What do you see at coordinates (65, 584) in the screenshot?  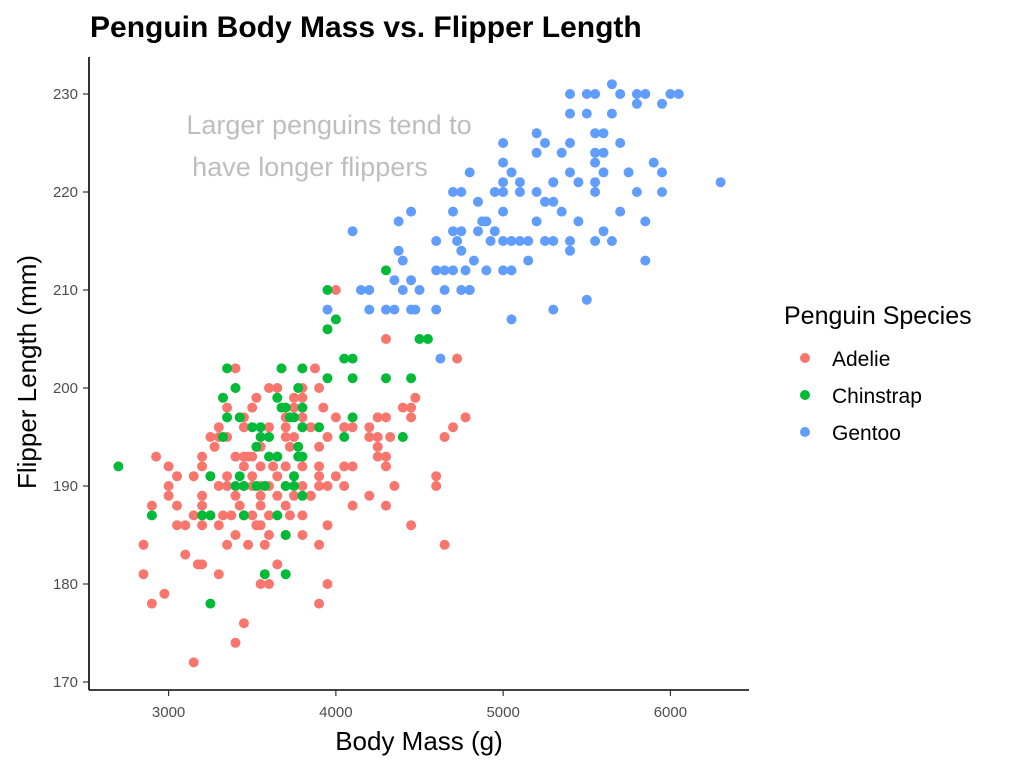 I see `y-tick-label: 180` at bounding box center [65, 584].